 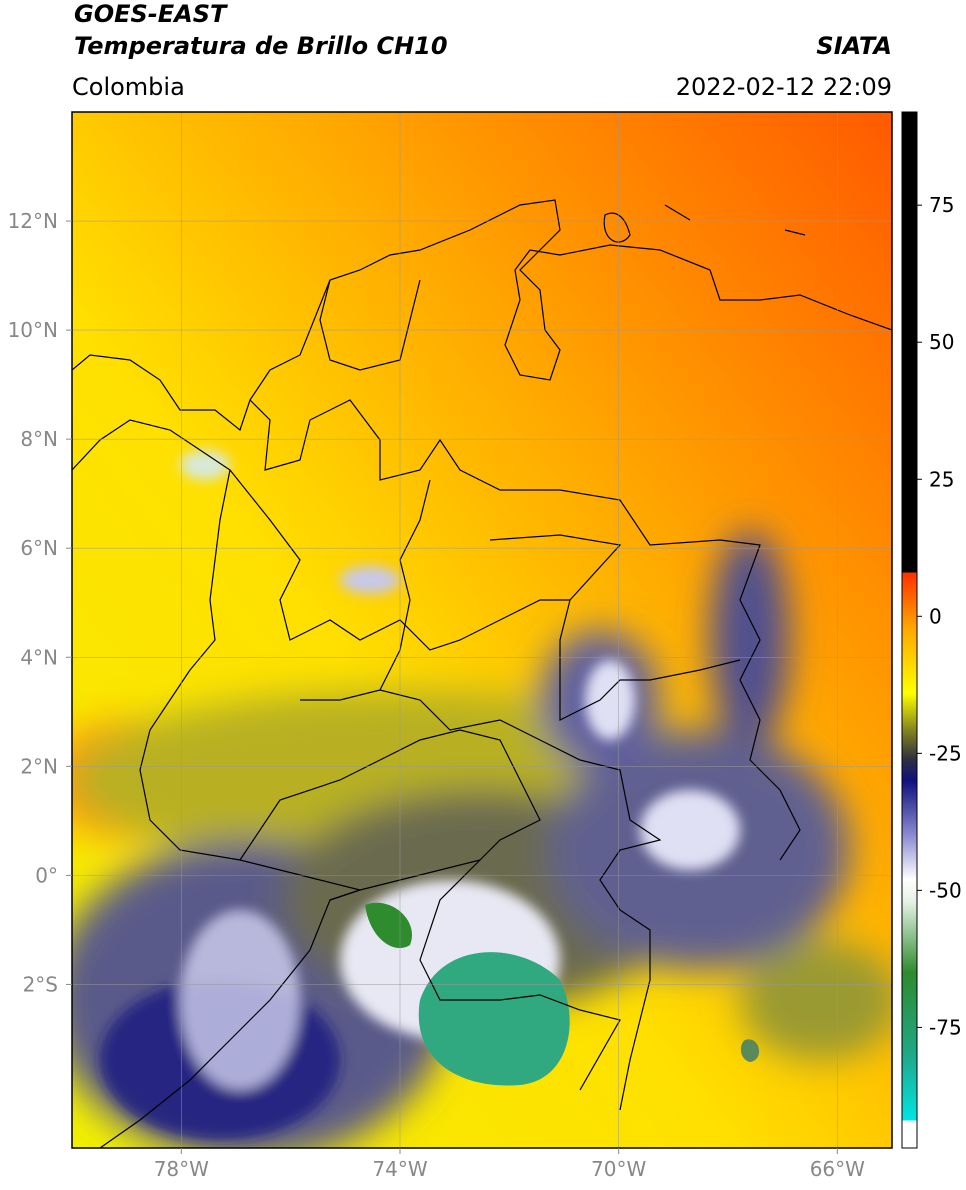 What do you see at coordinates (784, 87) in the screenshot?
I see `datetime: 2022-02-12 22:09` at bounding box center [784, 87].